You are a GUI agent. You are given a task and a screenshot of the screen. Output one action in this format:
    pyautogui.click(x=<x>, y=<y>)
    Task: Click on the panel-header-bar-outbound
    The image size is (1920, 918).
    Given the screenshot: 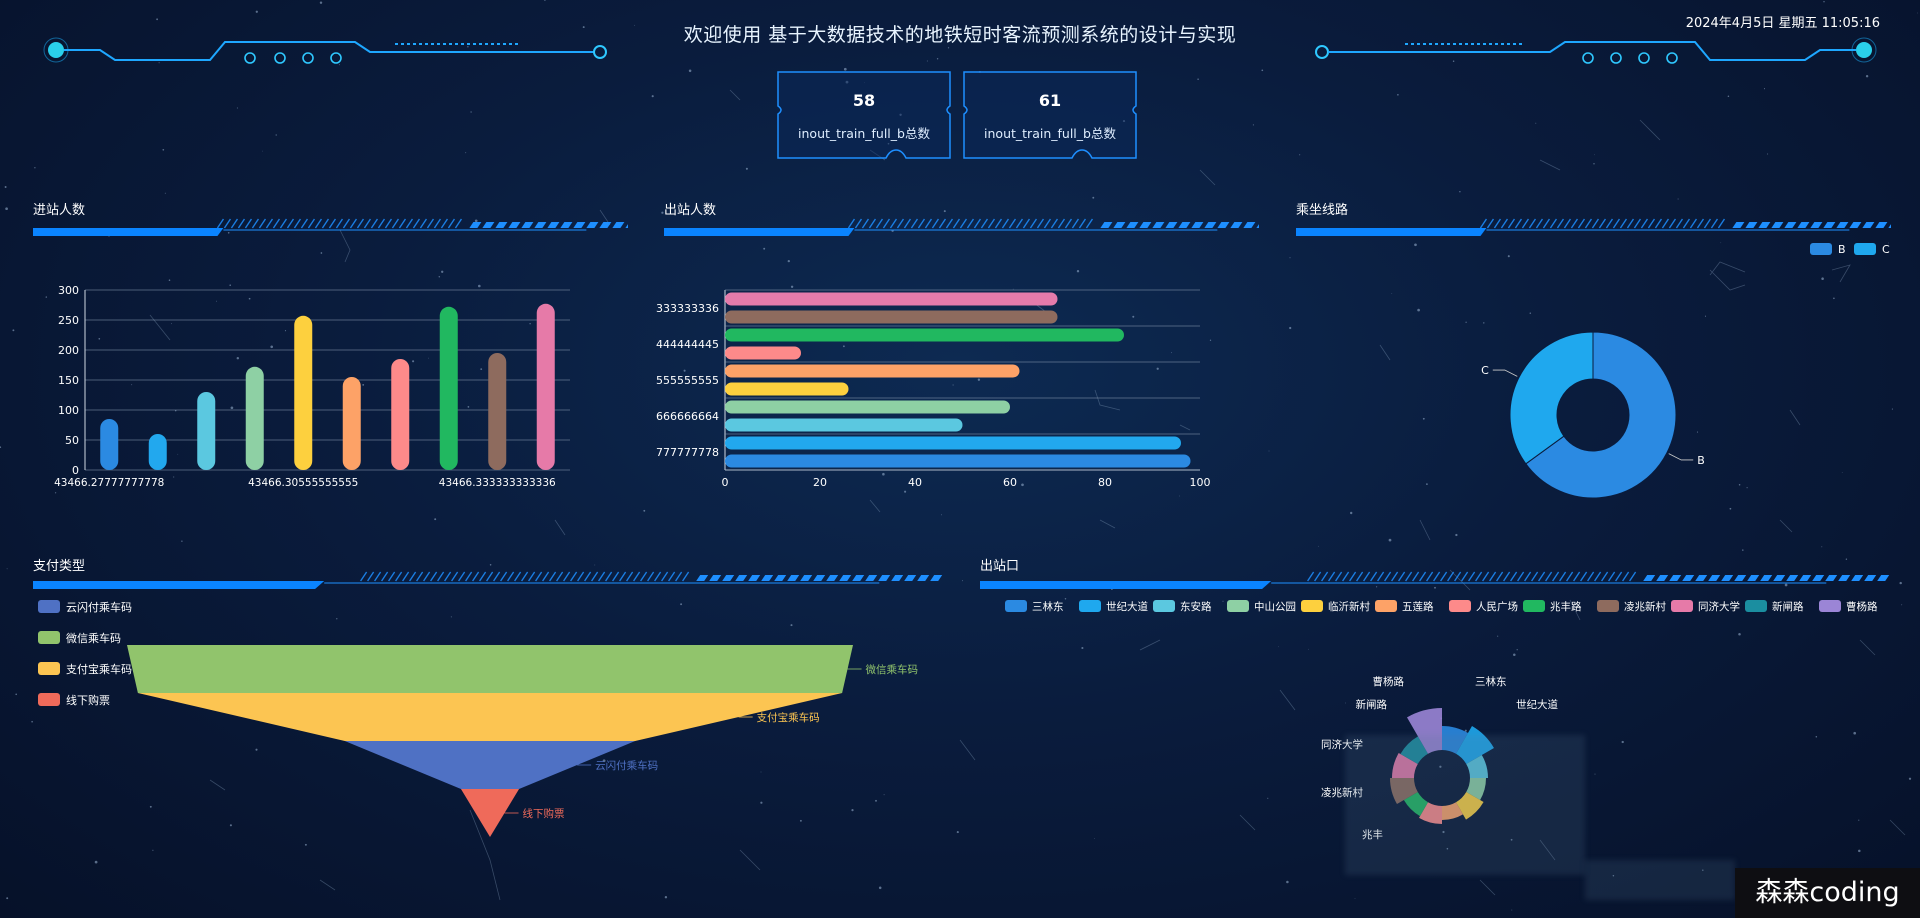 What is the action you would take?
    pyautogui.click(x=961, y=227)
    